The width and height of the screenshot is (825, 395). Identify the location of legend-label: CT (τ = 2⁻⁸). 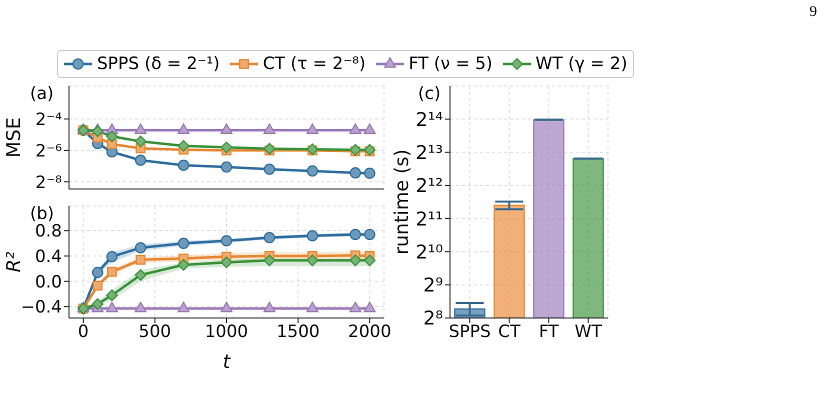
(314, 64).